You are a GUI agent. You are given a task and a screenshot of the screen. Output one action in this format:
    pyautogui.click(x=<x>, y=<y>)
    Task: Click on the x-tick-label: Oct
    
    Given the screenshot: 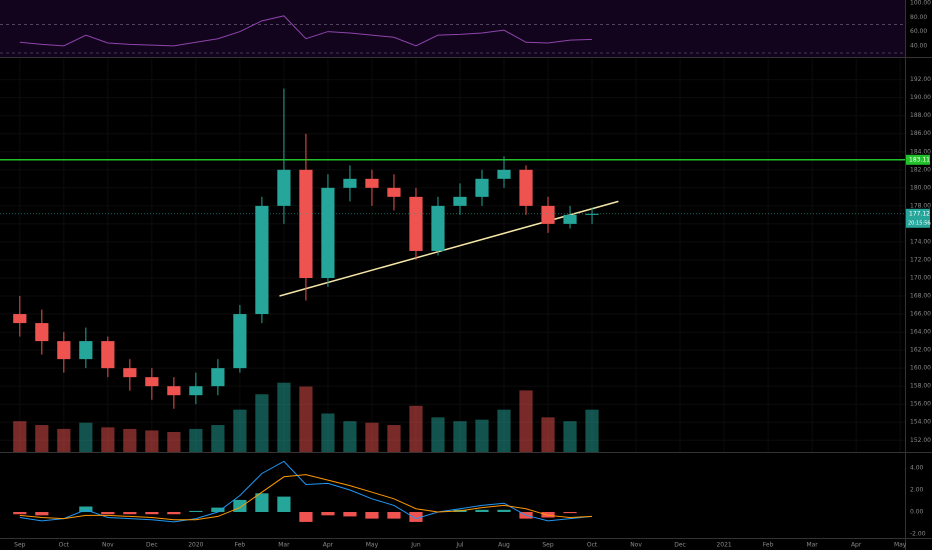 What is the action you would take?
    pyautogui.click(x=592, y=545)
    